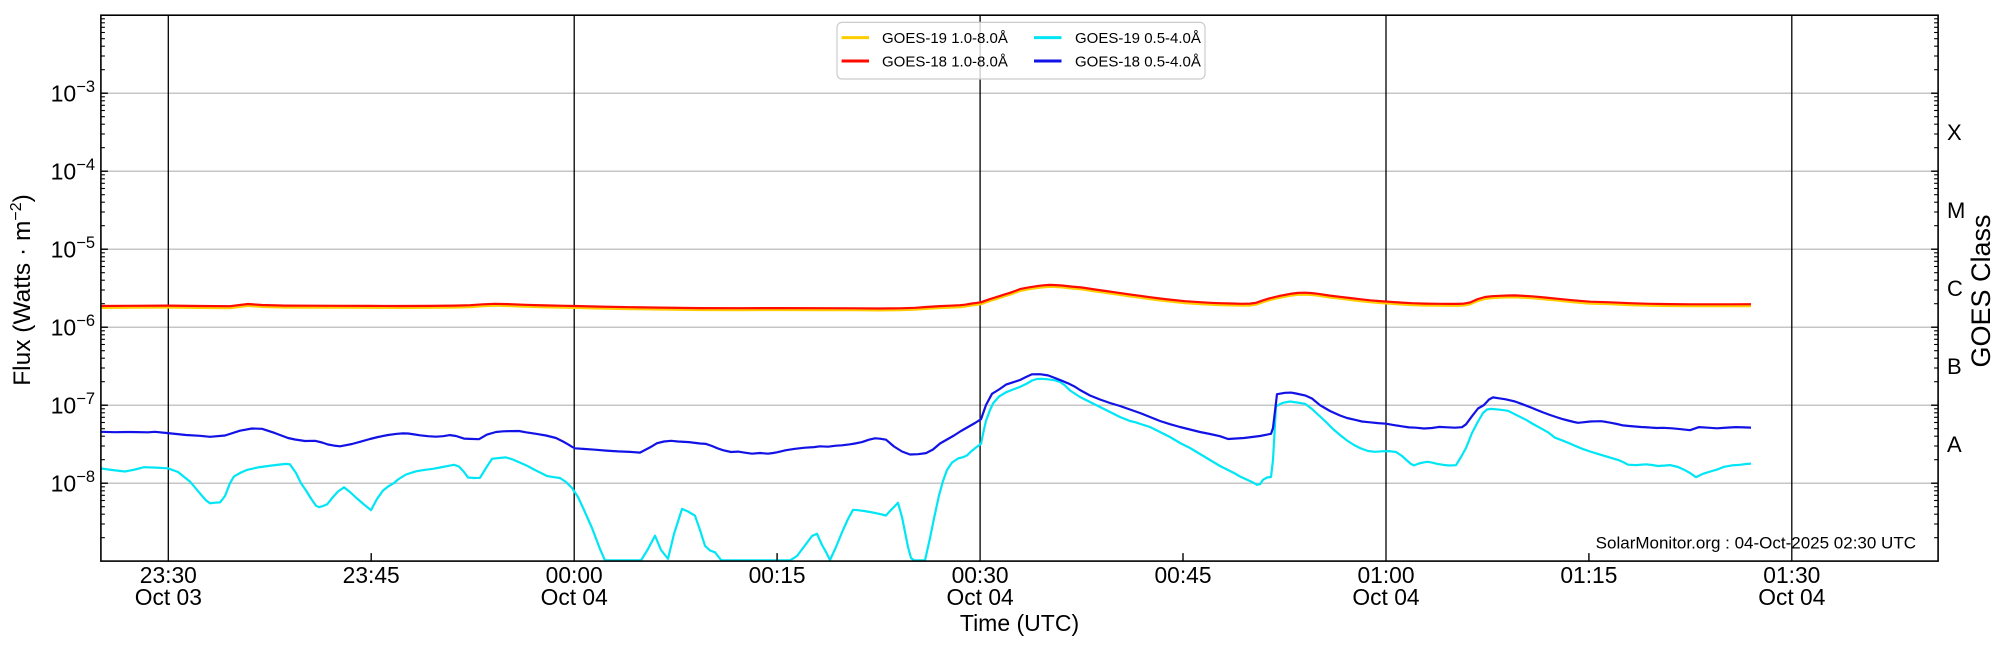  Describe the element at coordinates (1385, 575) in the screenshot. I see `svg-text: 01:00` at that location.